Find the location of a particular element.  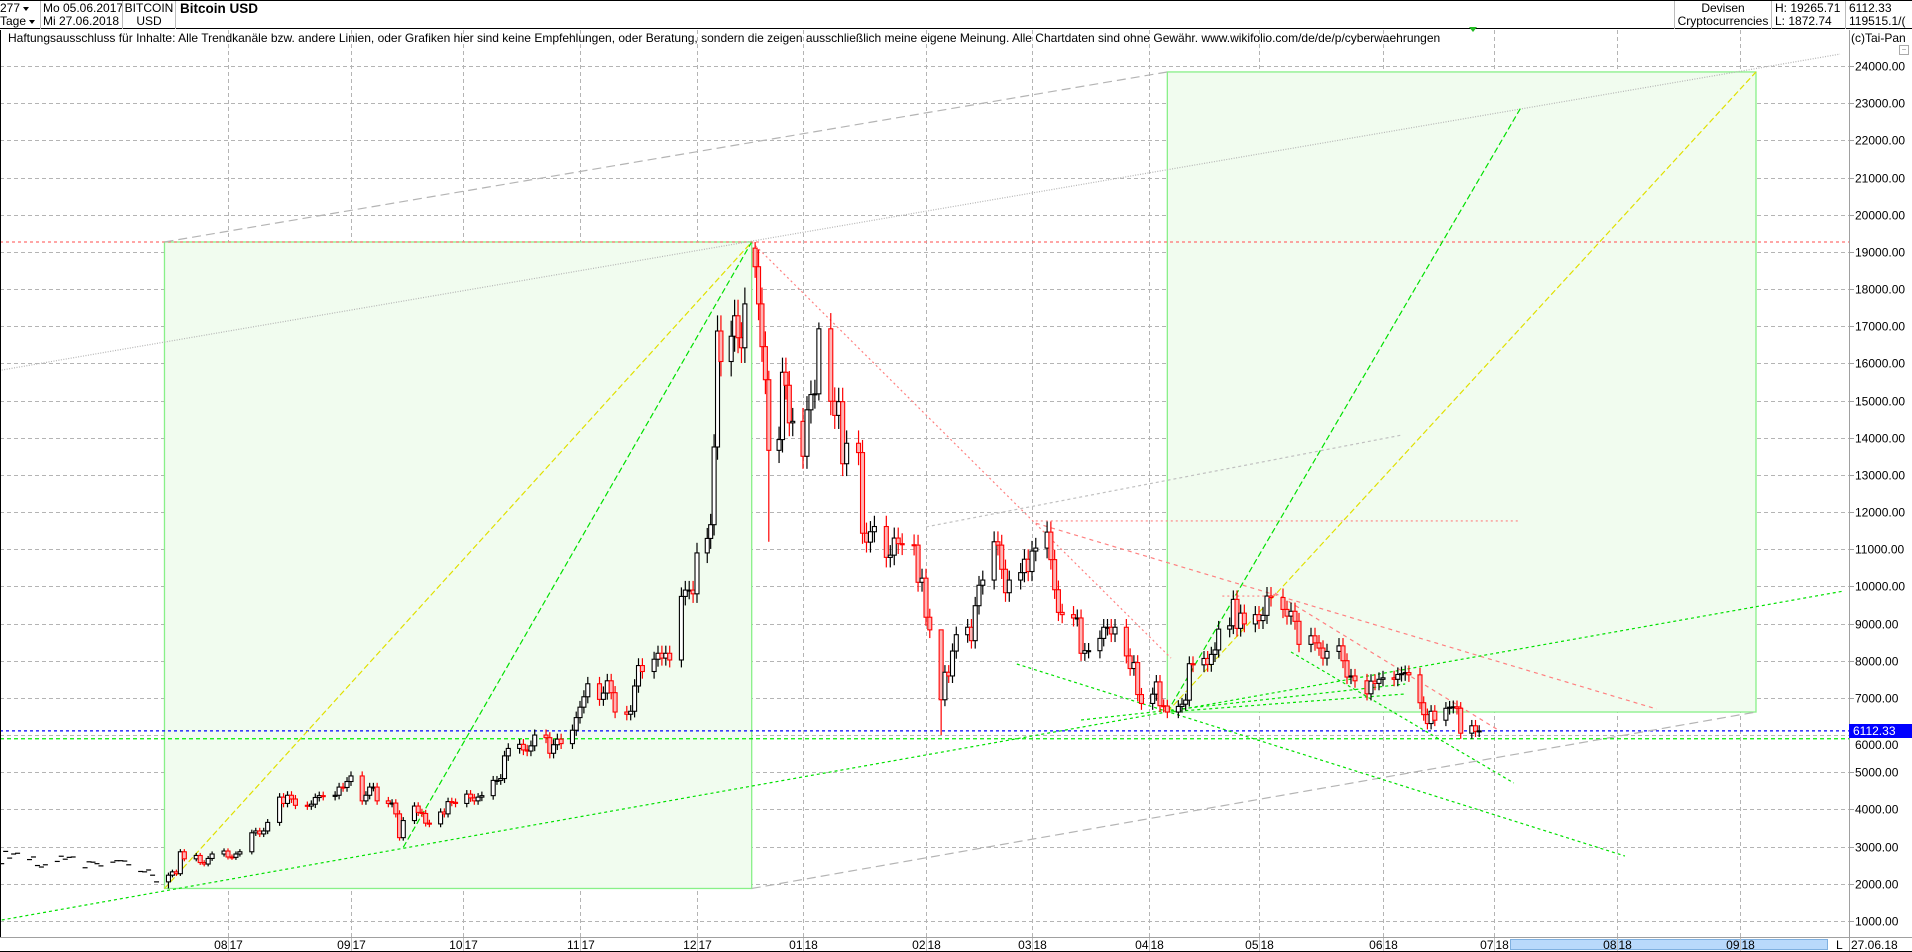

start-date: Mo 05.06.2017 is located at coordinates (83, 8).